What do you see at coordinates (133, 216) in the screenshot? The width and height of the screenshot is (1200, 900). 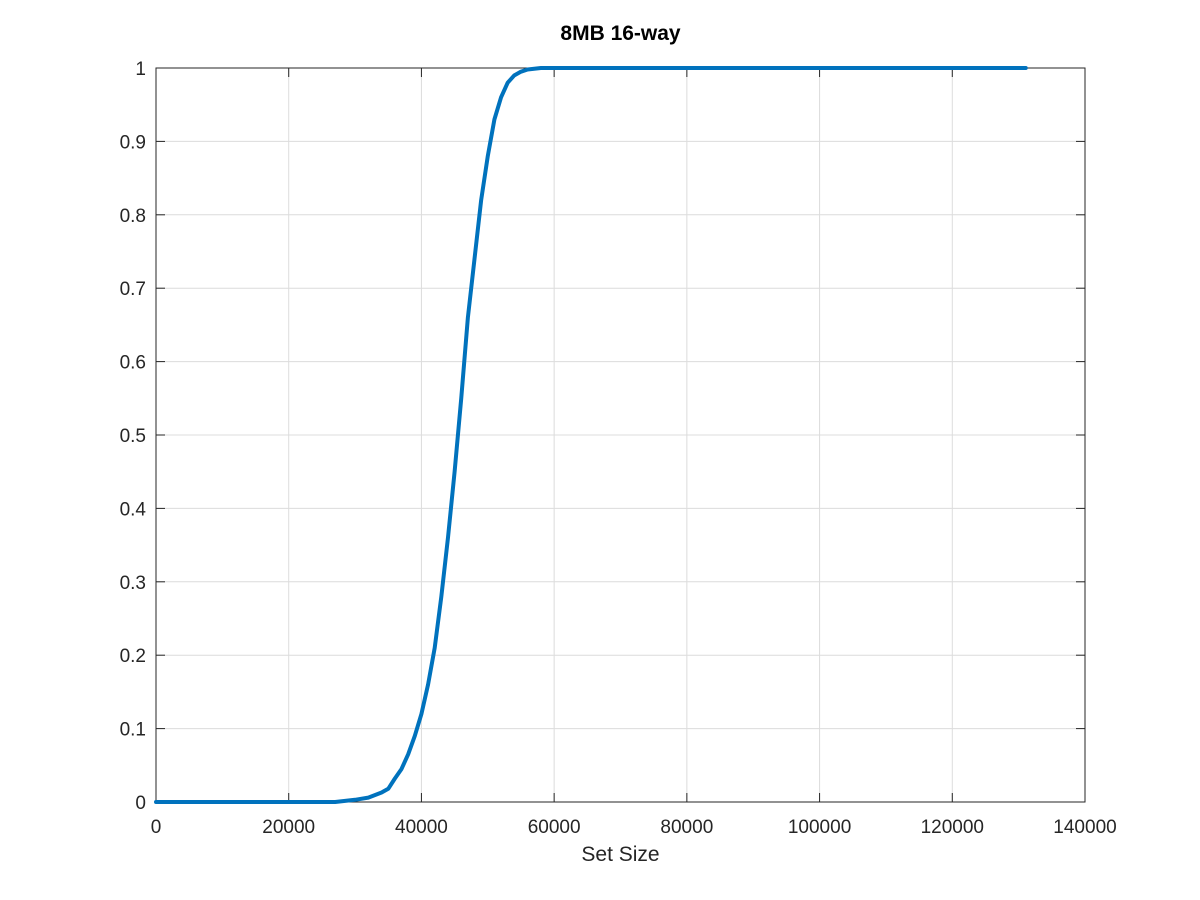 I see `y-tick-label: 0.8` at bounding box center [133, 216].